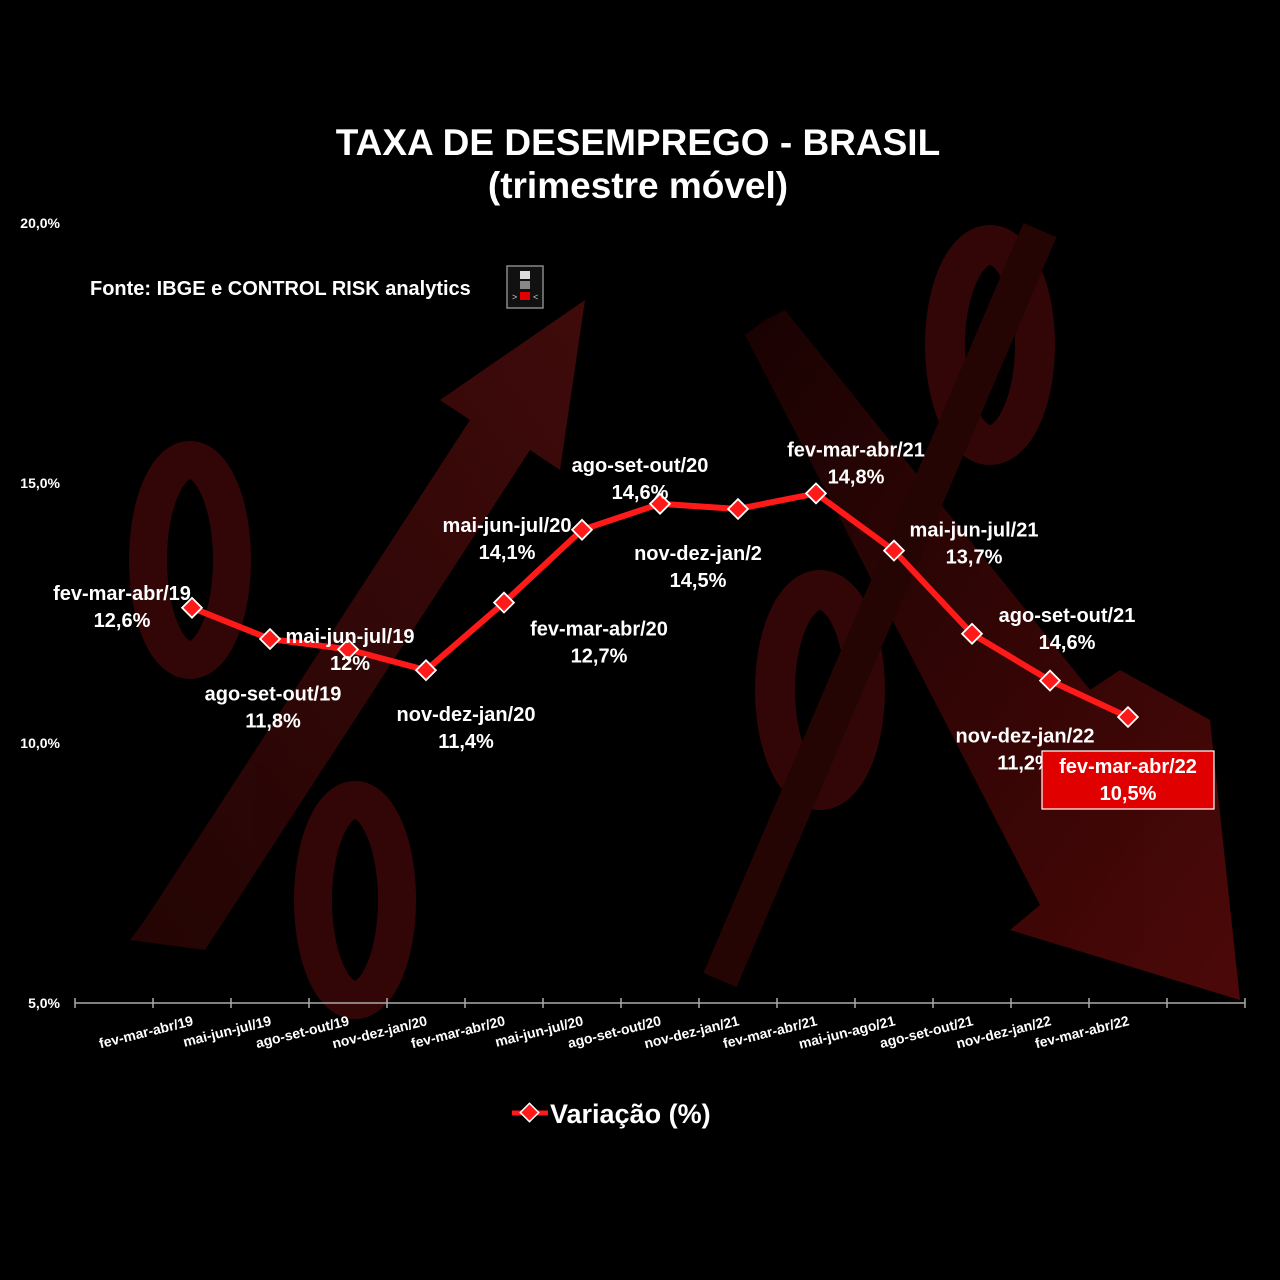 The height and width of the screenshot is (1280, 1280). Describe the element at coordinates (856, 477) in the screenshot. I see `data-label-value: 14,8%` at that location.